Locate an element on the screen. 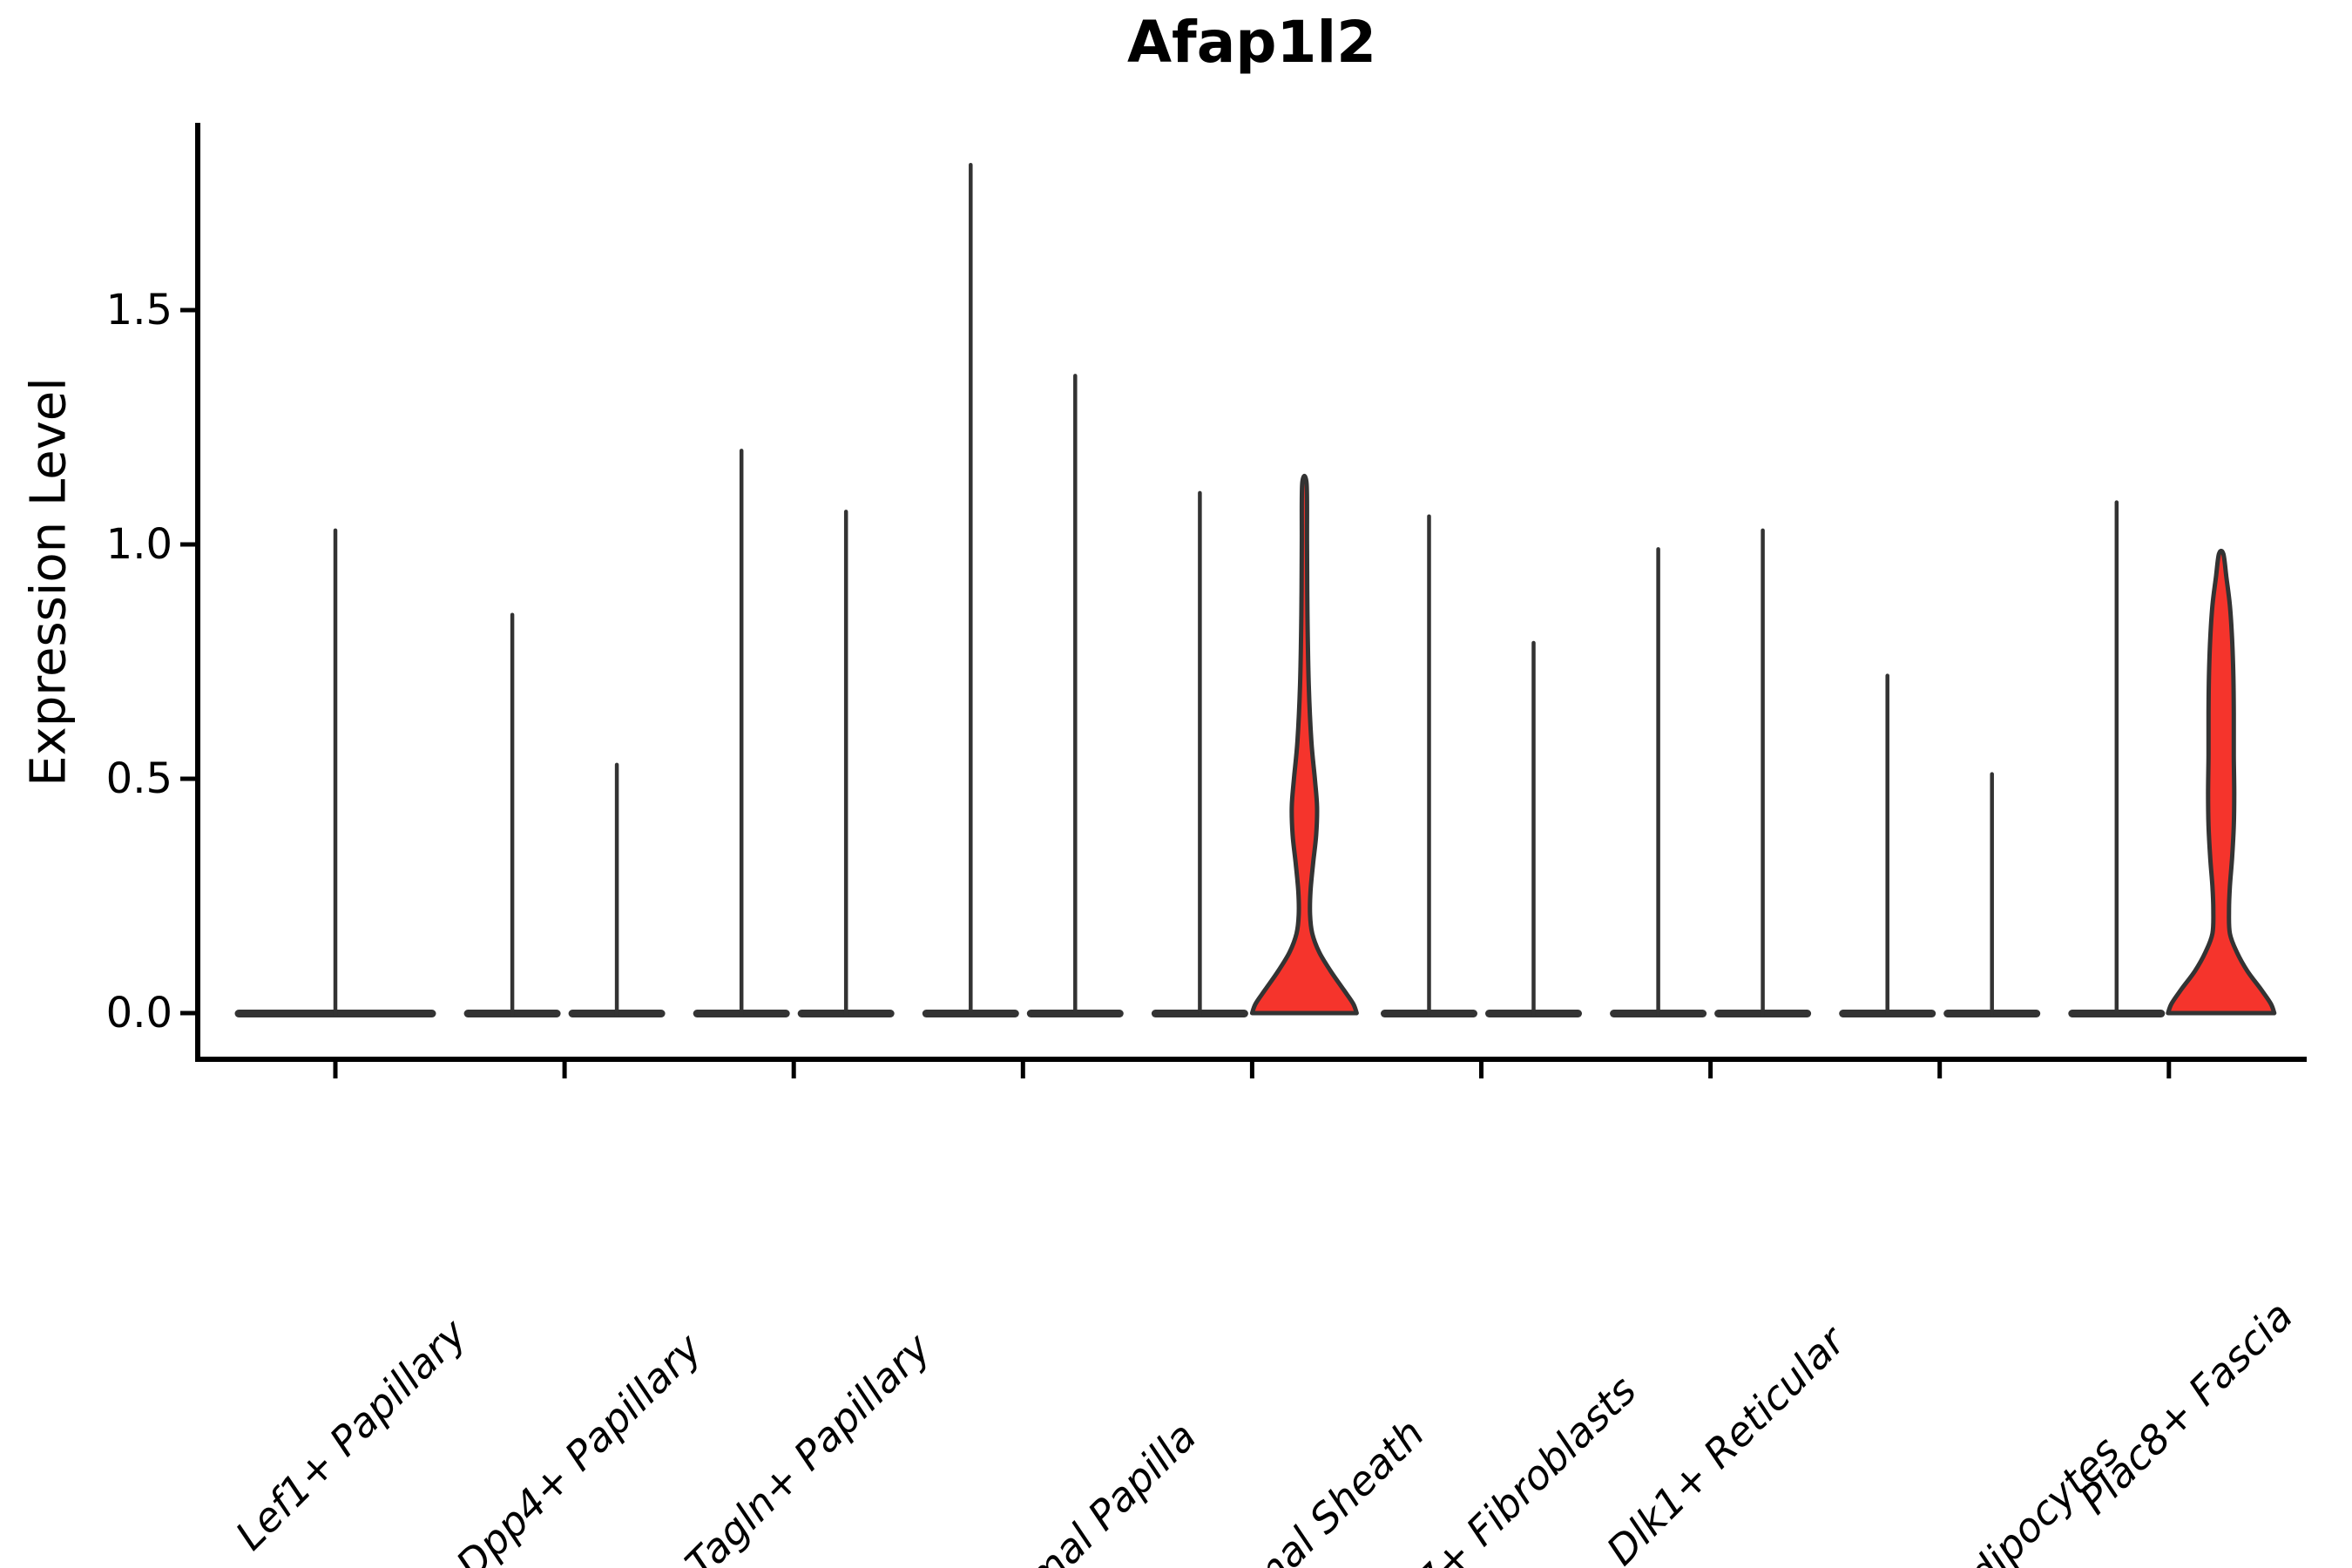 The image size is (2352, 1568). y-tick-label: 0.0 is located at coordinates (138, 1013).